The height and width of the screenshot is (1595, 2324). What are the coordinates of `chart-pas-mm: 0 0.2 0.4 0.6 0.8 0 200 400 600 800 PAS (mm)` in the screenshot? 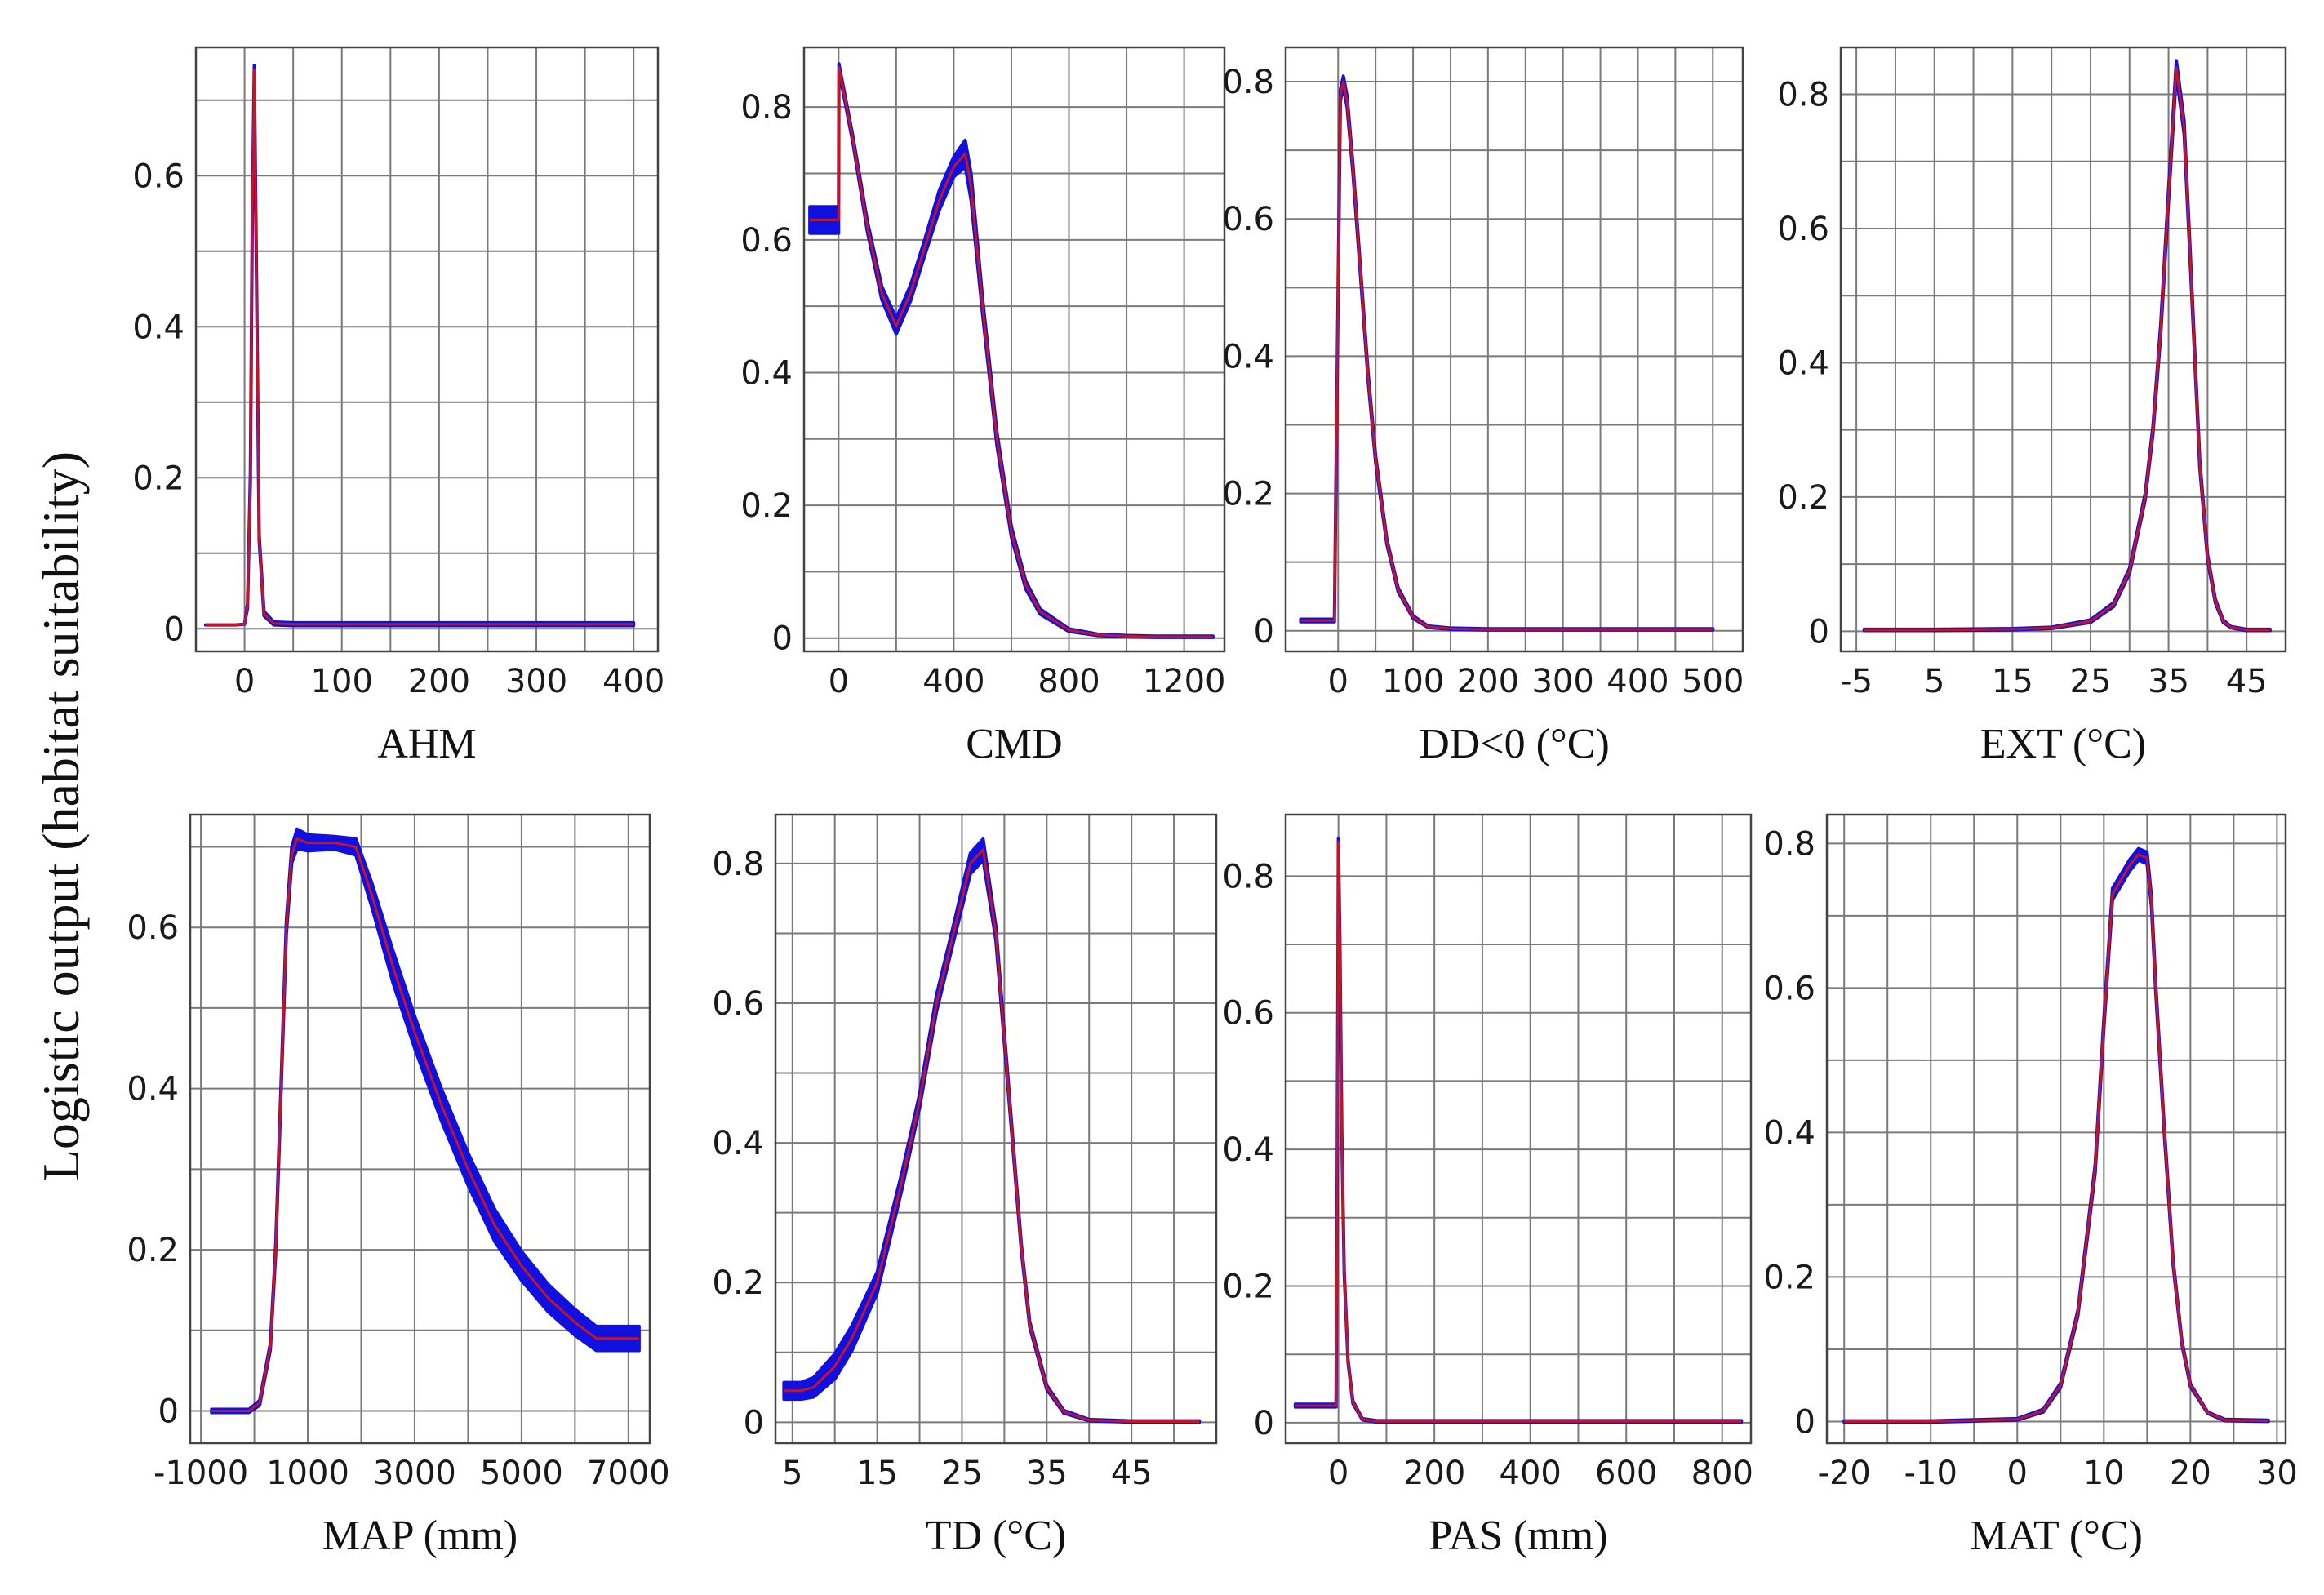 It's located at (1487, 1186).